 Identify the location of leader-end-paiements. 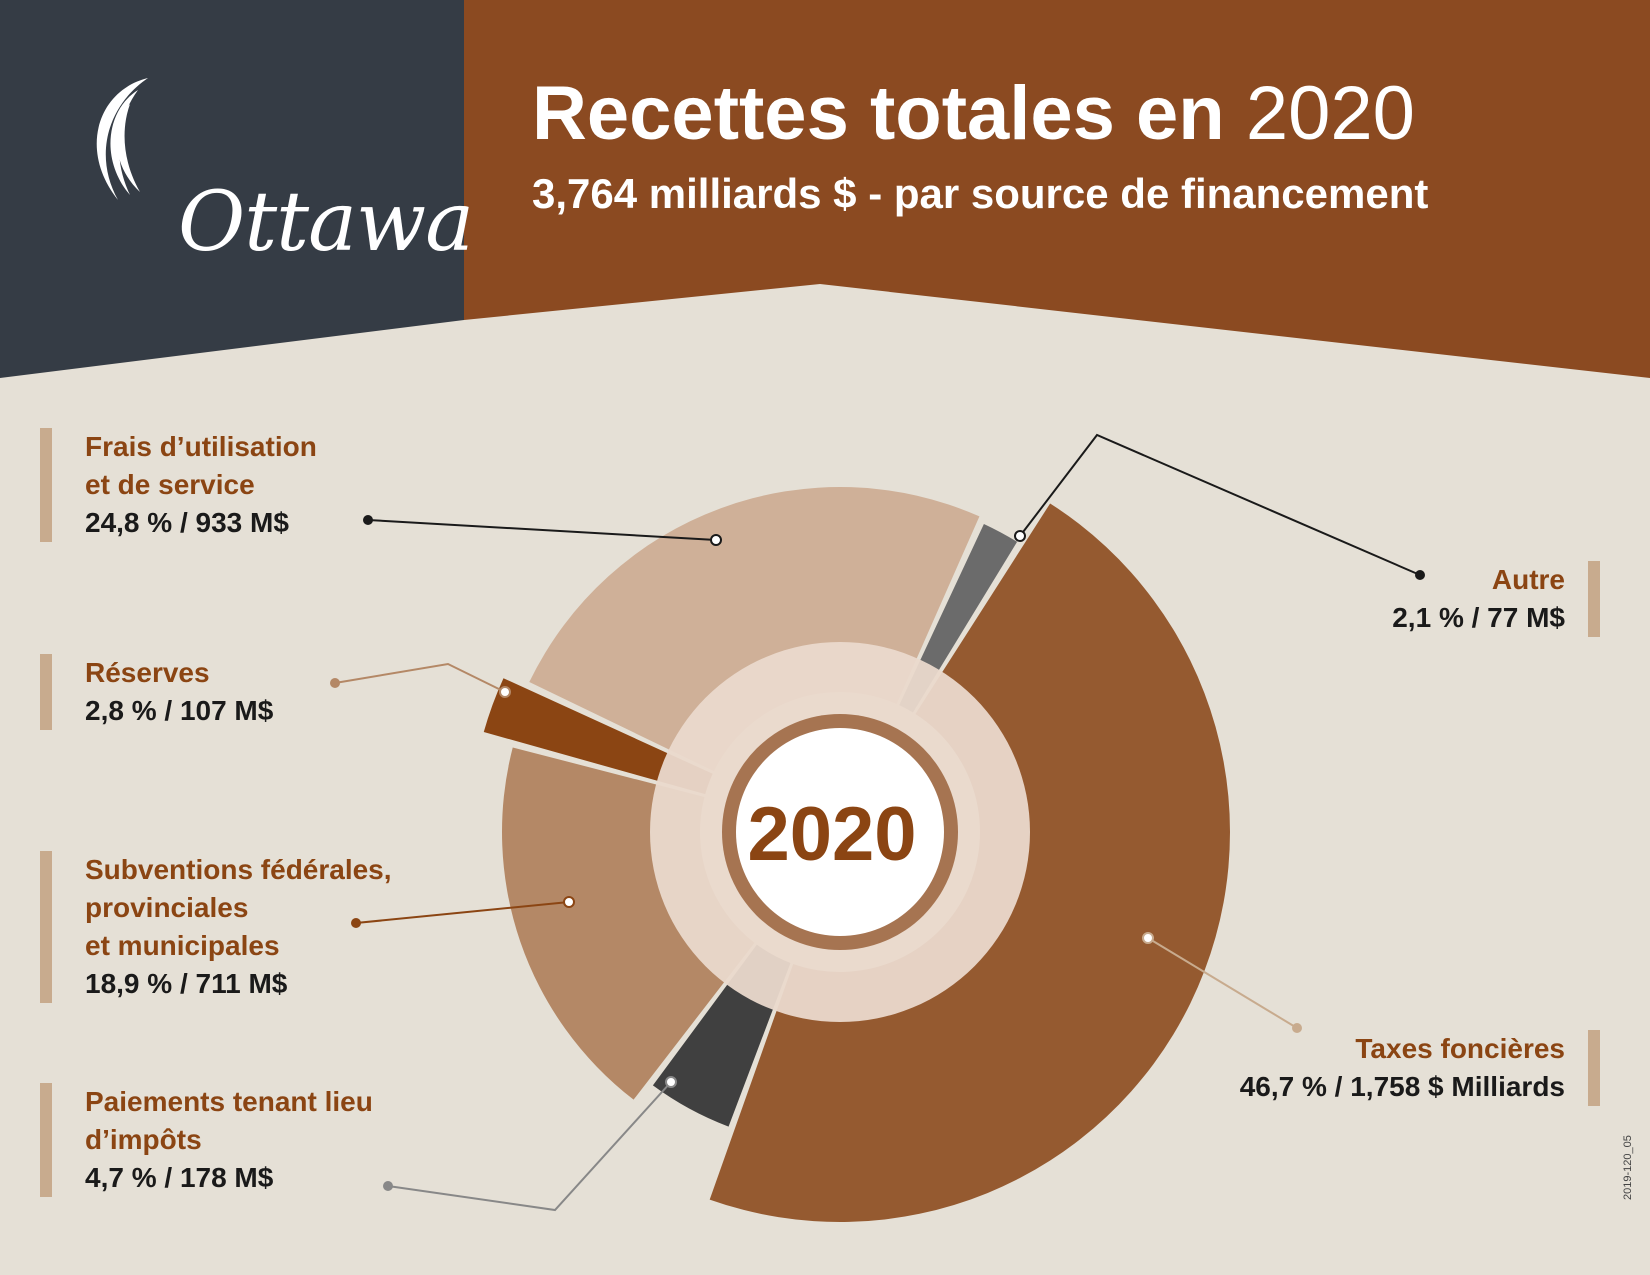
(671, 1082).